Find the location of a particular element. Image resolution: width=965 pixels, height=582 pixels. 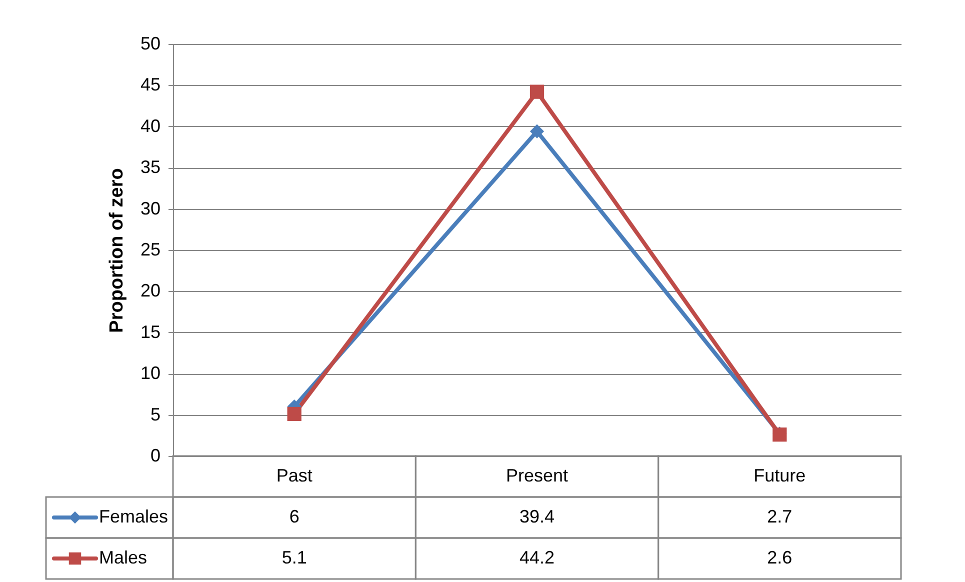

y-tick-label: 5 is located at coordinates (155, 414).